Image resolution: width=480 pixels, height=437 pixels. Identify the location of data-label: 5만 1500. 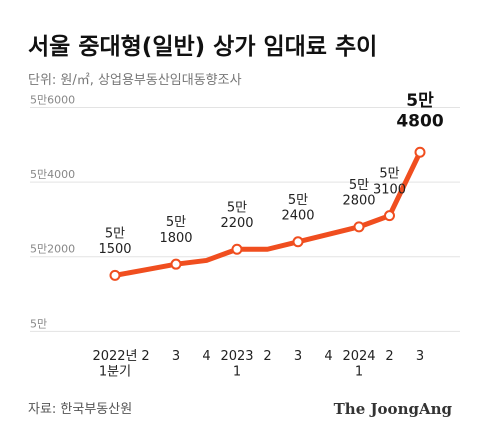
(114, 241).